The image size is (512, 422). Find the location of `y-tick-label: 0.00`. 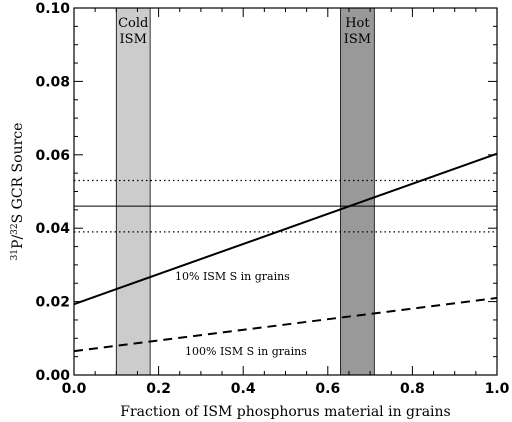

y-tick-label: 0.00 is located at coordinates (52, 376).